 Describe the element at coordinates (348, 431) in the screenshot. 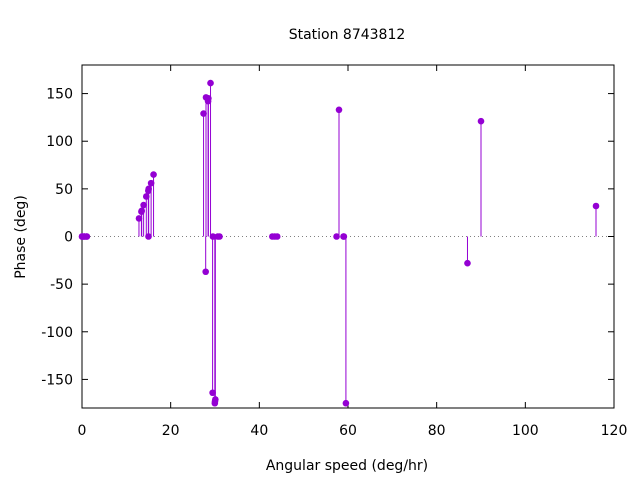

I see `x-tick-label: 60` at that location.